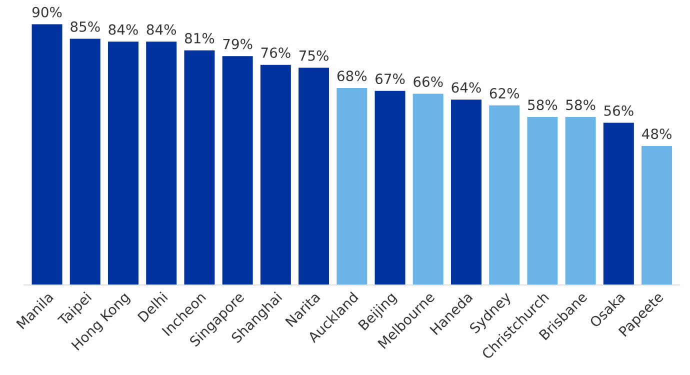 The width and height of the screenshot is (690, 375). I want to click on data-label: 56%, so click(619, 110).